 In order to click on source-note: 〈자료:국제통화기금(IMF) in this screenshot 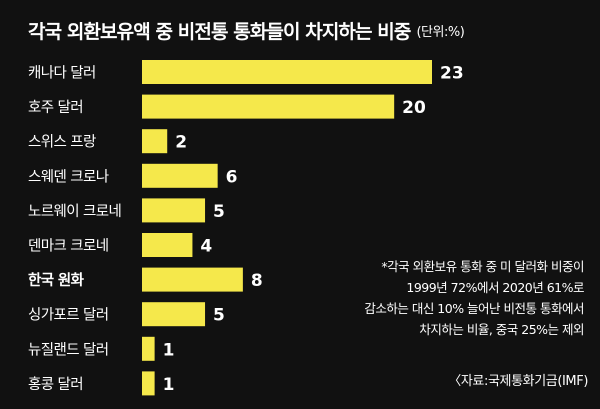, I will do `click(518, 381)`.